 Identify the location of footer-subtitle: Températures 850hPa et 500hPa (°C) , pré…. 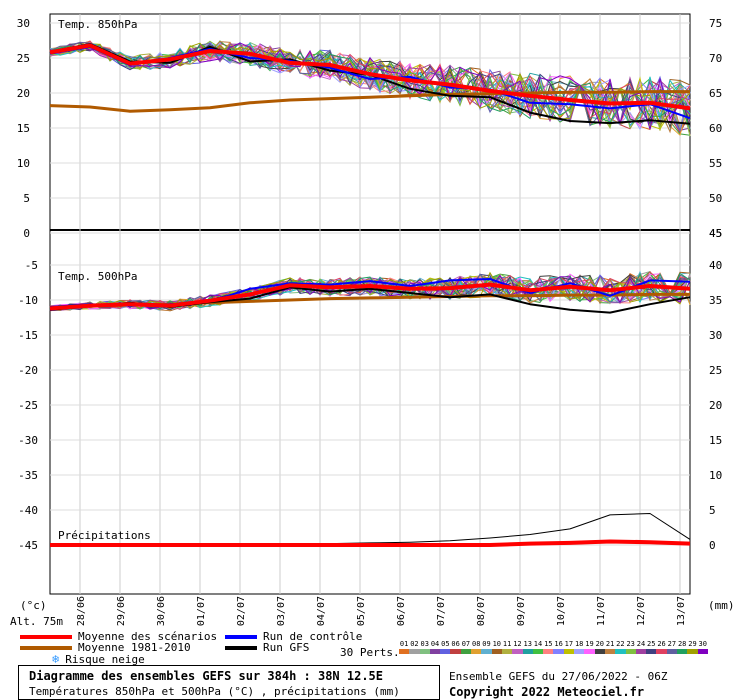
(214, 691).